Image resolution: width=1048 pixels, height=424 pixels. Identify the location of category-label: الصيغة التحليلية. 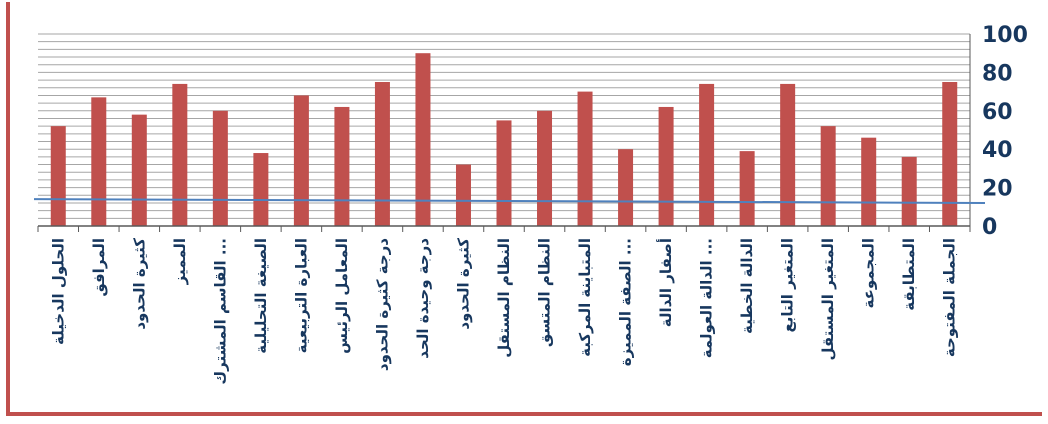
(261, 296).